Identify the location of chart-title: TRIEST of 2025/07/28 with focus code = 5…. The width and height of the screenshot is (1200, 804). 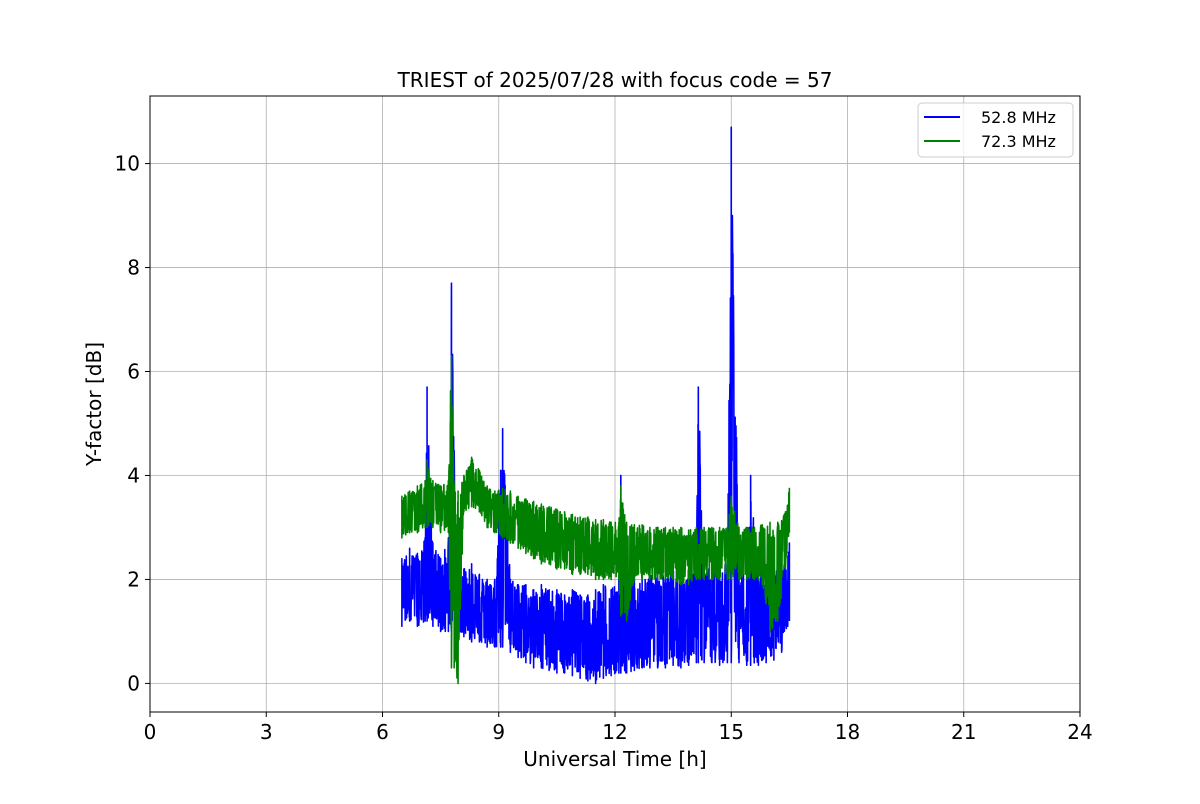
(615, 80).